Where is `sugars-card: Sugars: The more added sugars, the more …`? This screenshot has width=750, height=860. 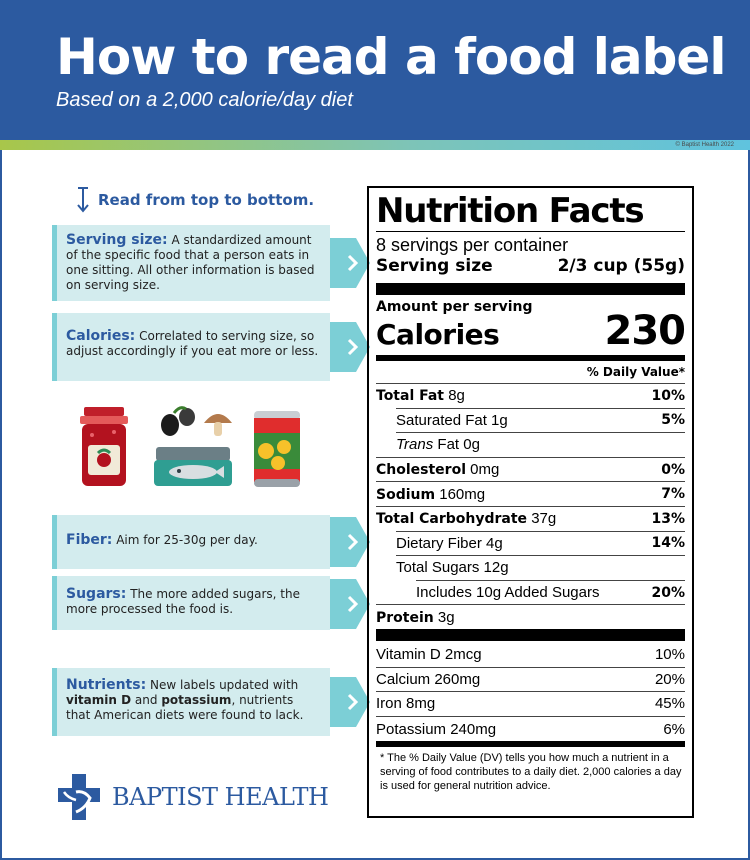 sugars-card: Sugars: The more added sugars, the more … is located at coordinates (191, 603).